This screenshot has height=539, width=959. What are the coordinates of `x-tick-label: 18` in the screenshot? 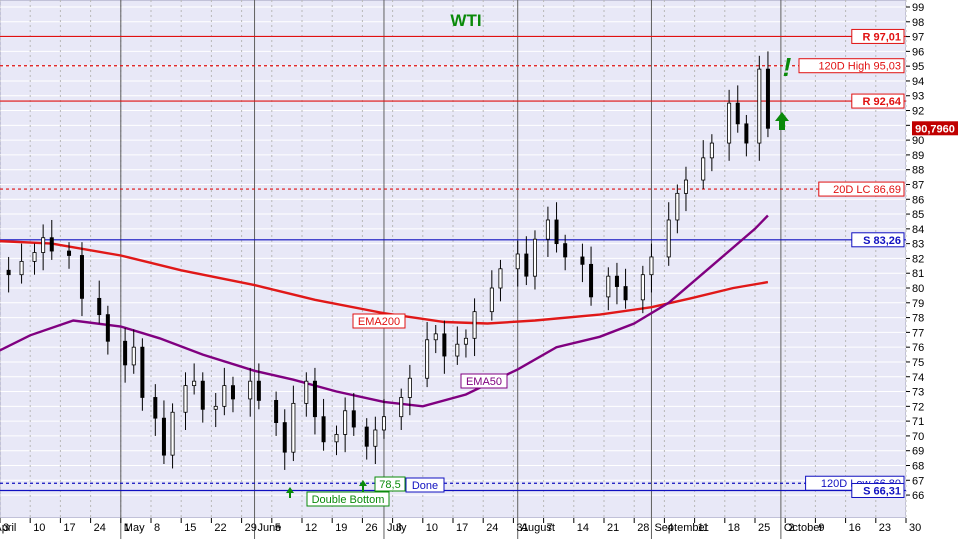 It's located at (734, 528).